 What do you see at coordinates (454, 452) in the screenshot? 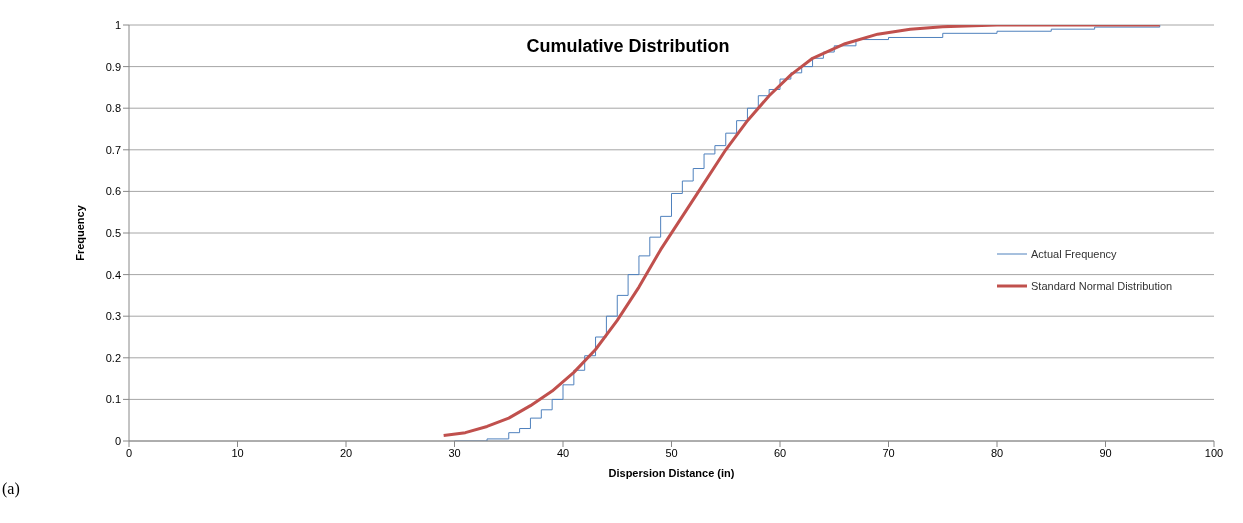
I see `x-tick-label: 30` at bounding box center [454, 452].